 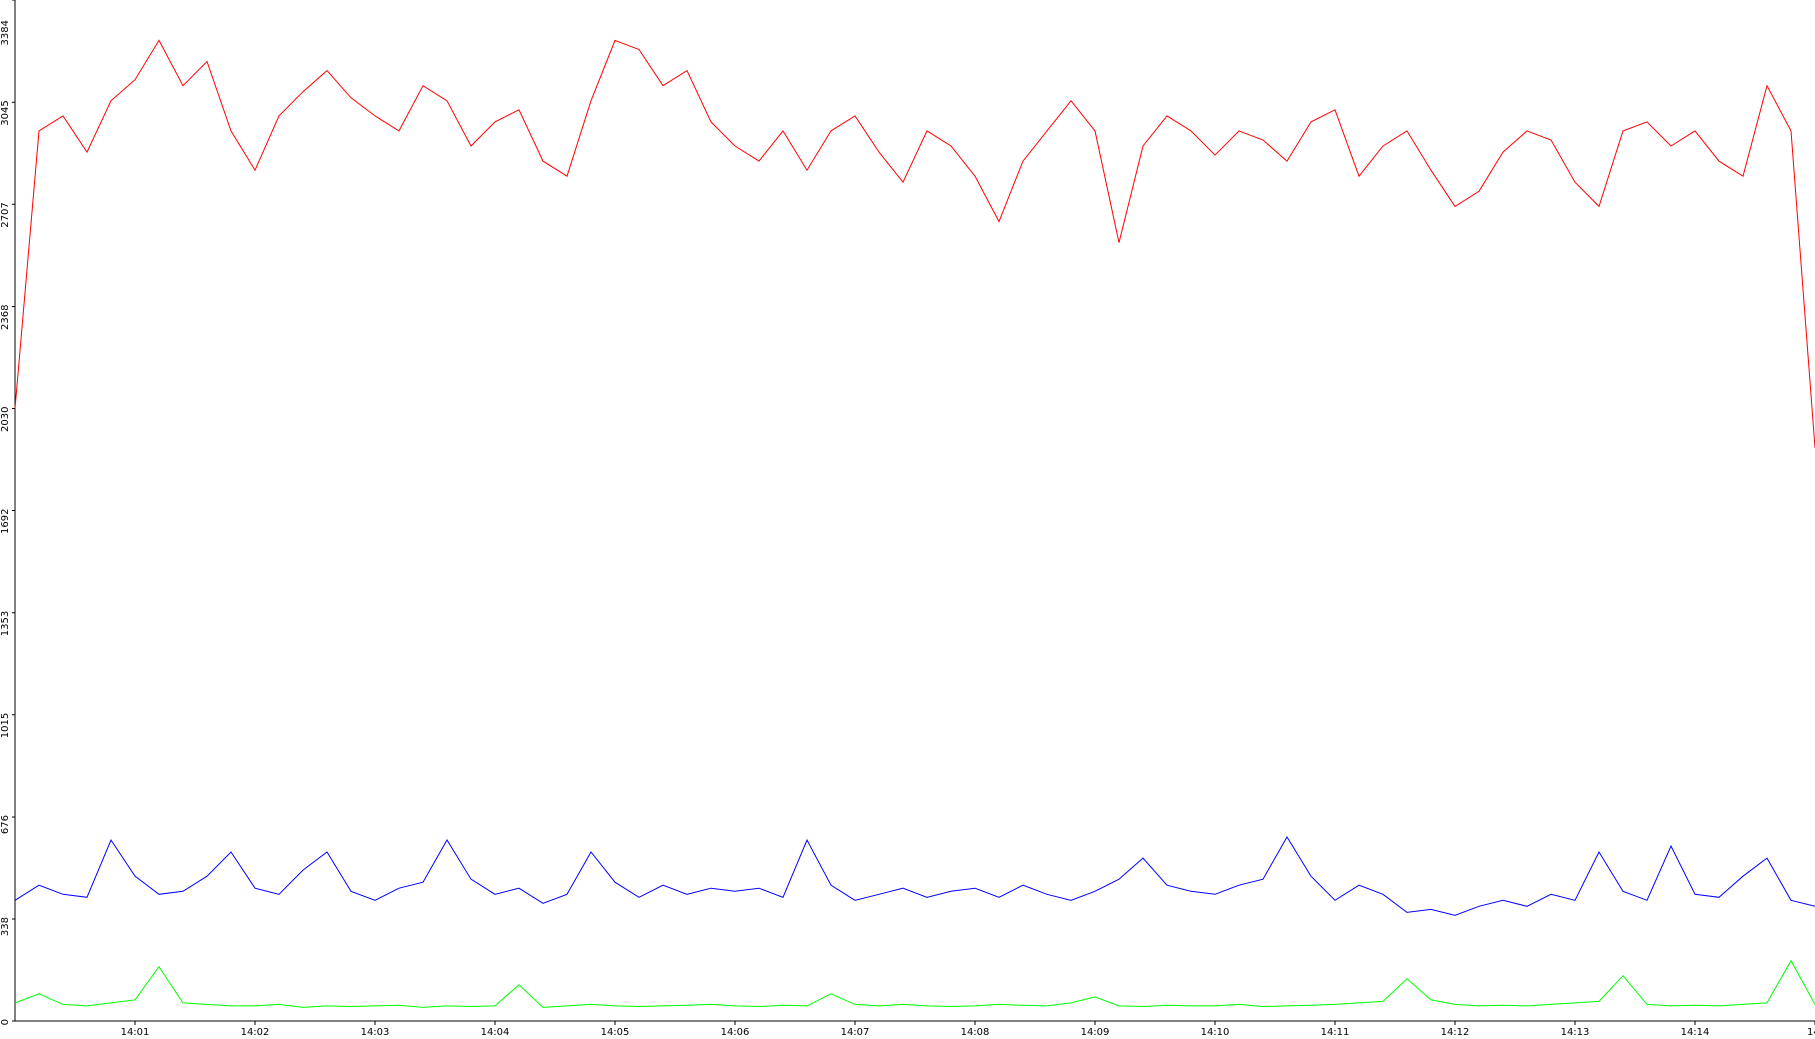 What do you see at coordinates (375, 1032) in the screenshot?
I see `x-tick-label: 14:03` at bounding box center [375, 1032].